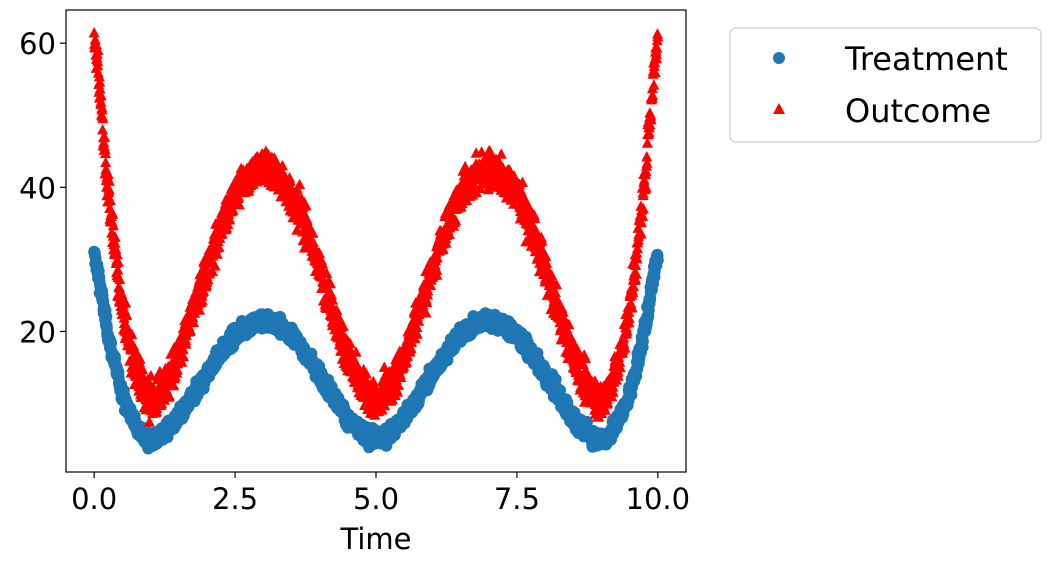 The width and height of the screenshot is (1052, 565). What do you see at coordinates (926, 59) in the screenshot?
I see `legend-label-treatment: Treatment` at bounding box center [926, 59].